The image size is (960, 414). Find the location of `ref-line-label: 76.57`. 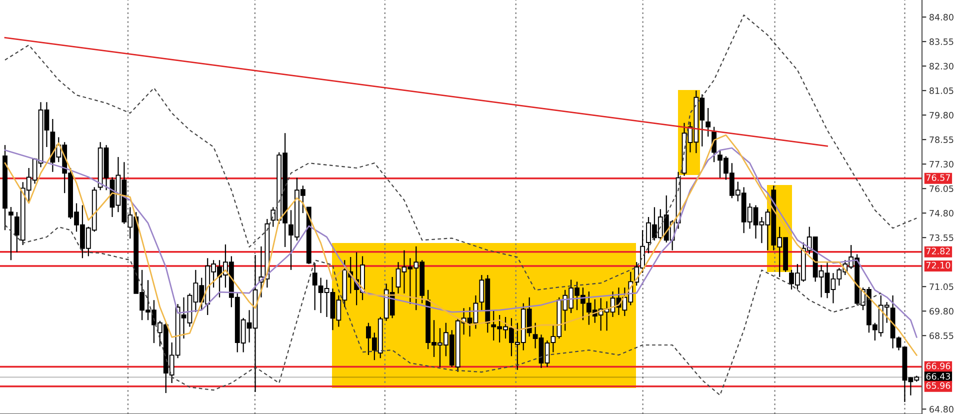

ref-line-label: 76.57 is located at coordinates (938, 177).